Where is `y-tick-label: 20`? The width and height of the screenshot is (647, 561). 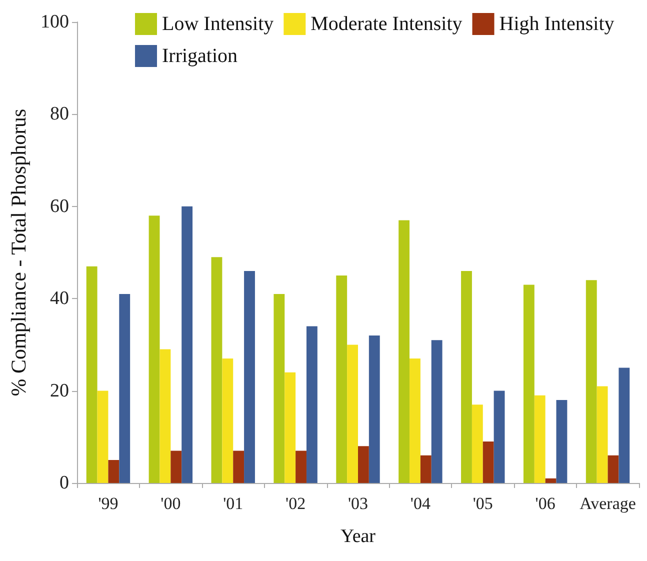
y-tick-label: 20 is located at coordinates (59, 391).